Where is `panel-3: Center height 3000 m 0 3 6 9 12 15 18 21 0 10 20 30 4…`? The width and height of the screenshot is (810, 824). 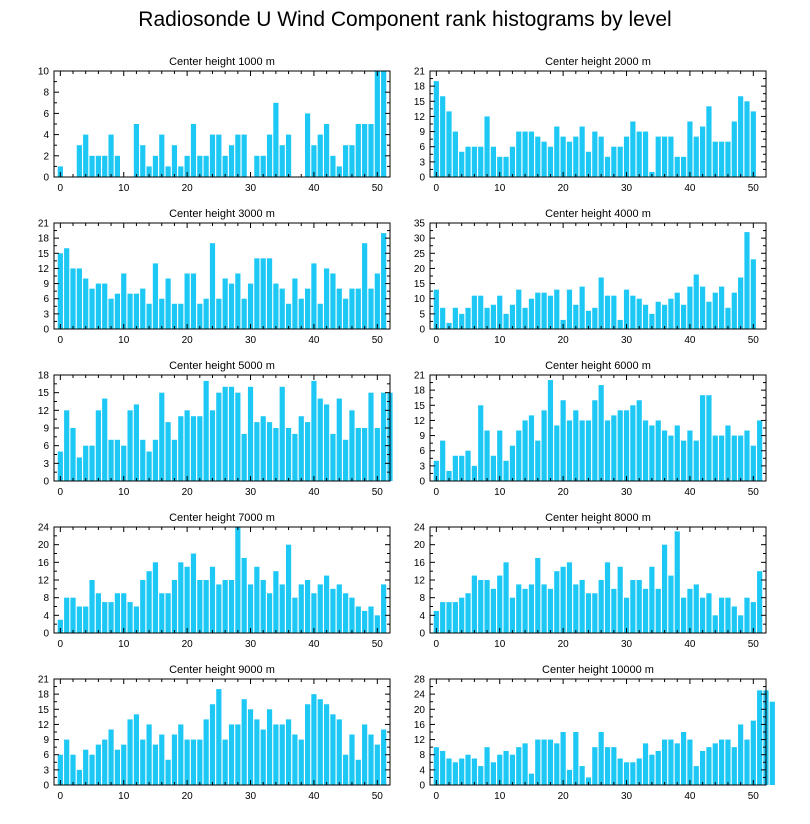
panel-3: Center height 3000 m 0 3 6 9 12 15 18 21 0 10 20 30 4… is located at coordinates (214, 277).